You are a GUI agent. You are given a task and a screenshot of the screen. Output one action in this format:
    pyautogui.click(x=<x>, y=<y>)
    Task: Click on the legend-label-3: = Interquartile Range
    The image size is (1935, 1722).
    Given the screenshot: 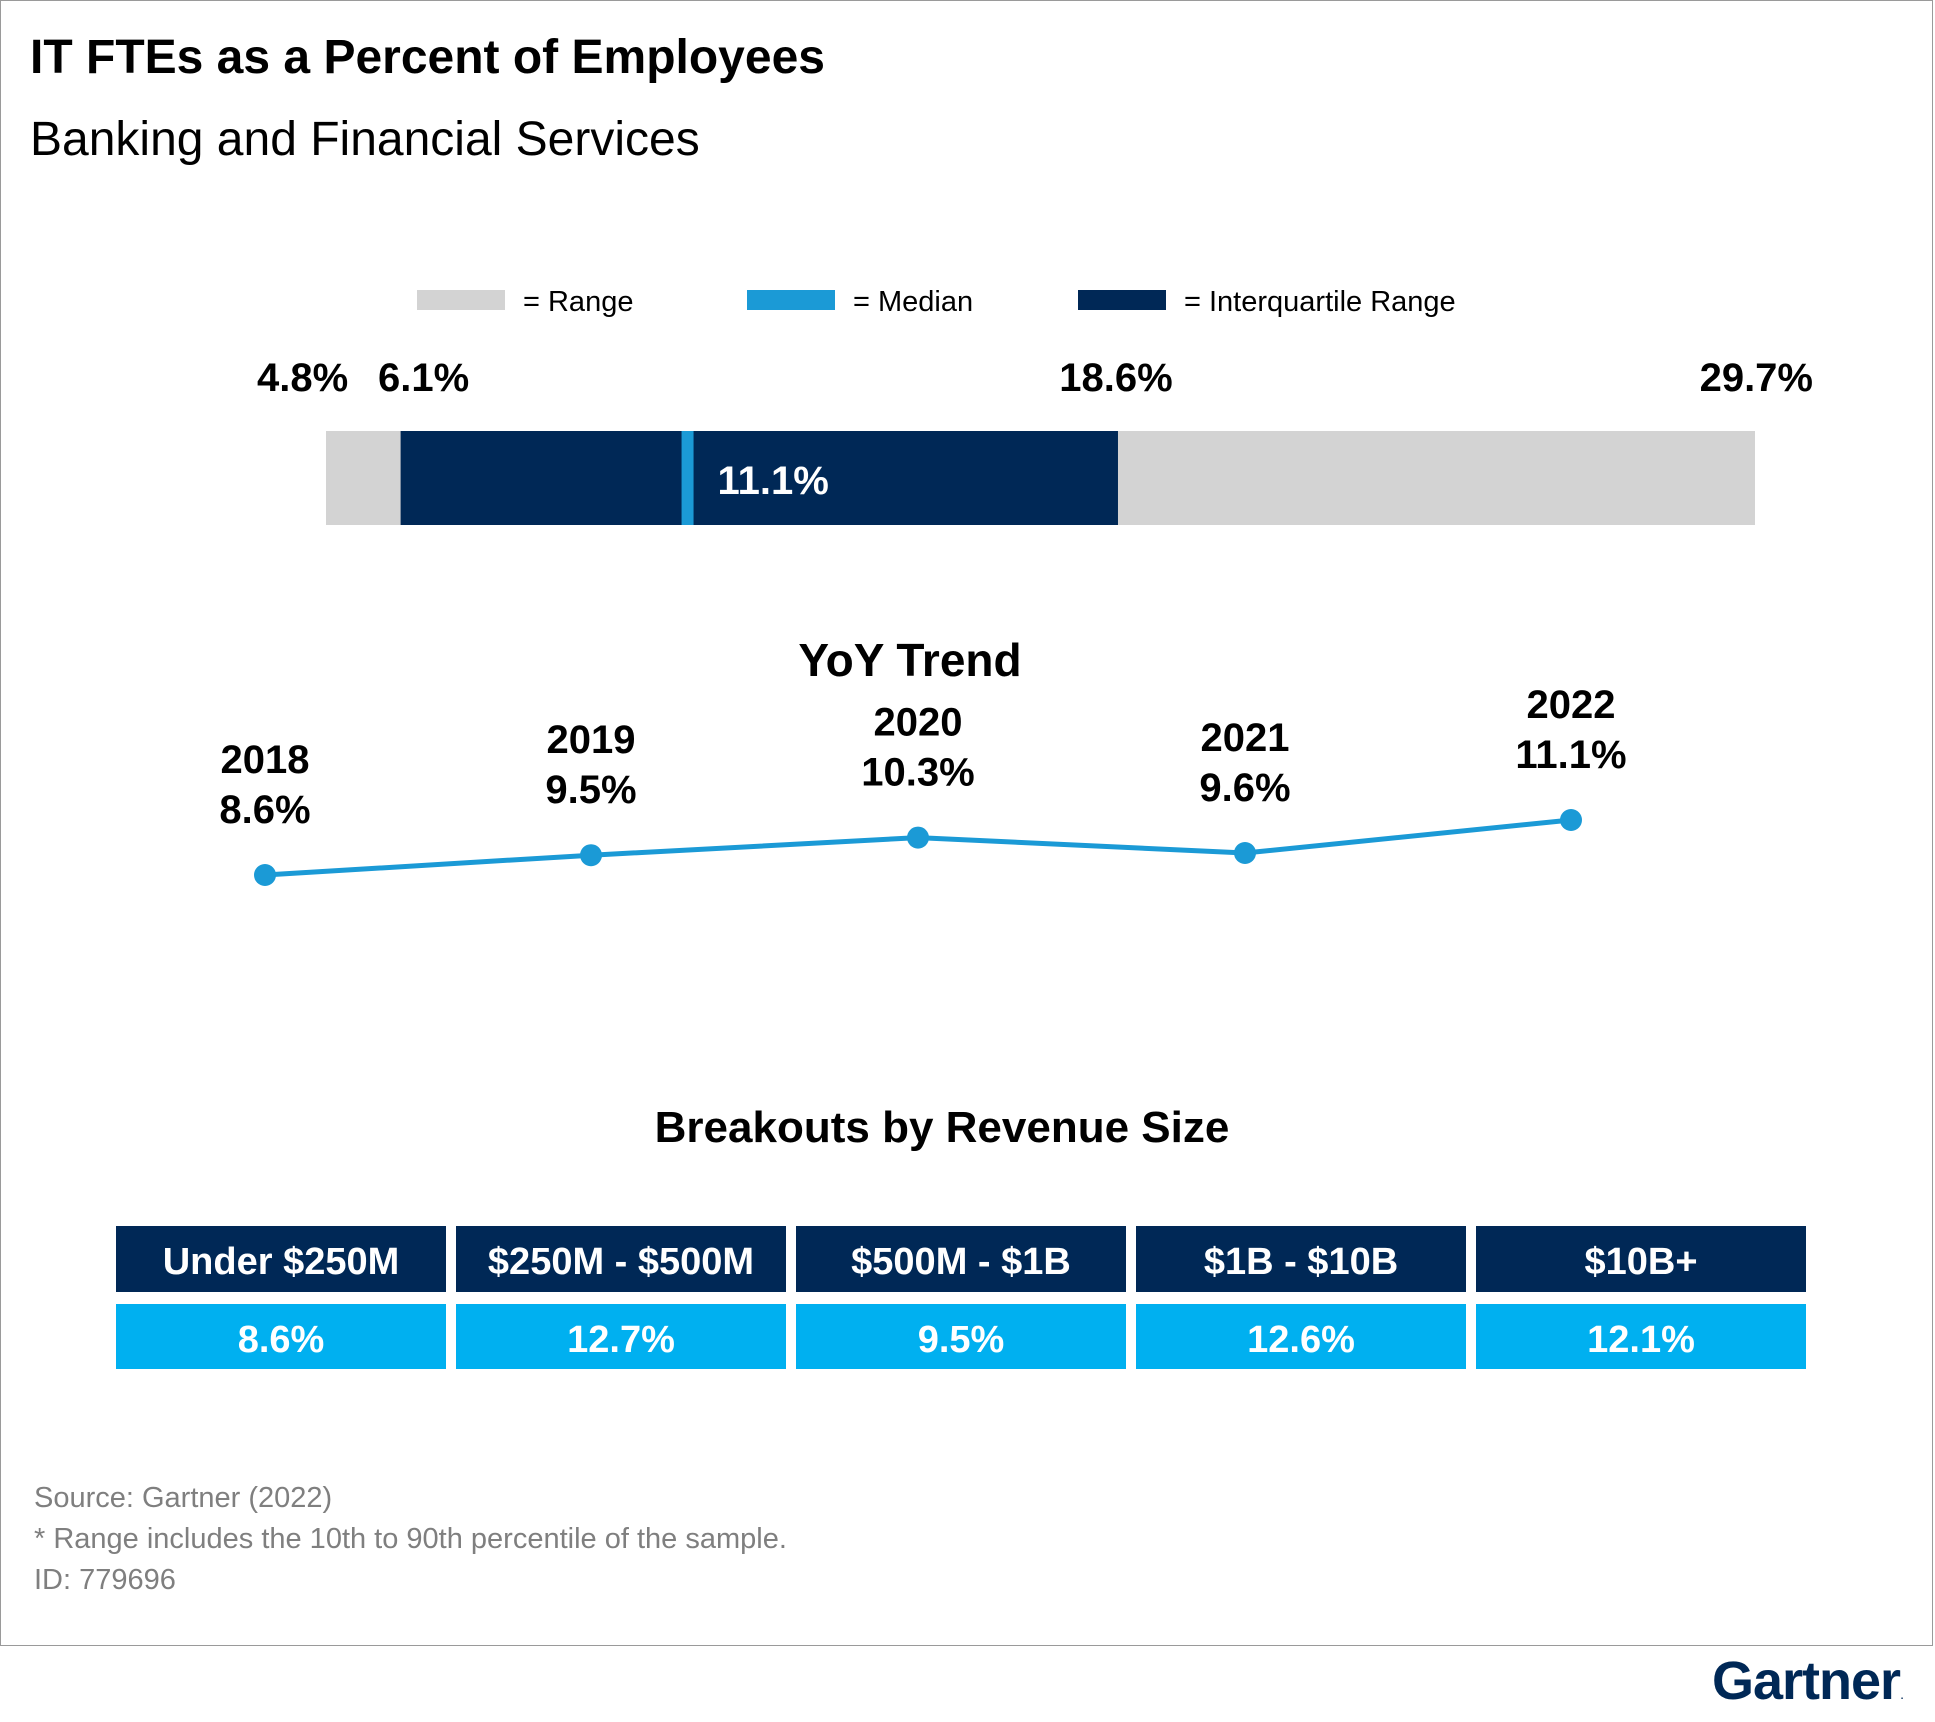 What is the action you would take?
    pyautogui.click(x=1320, y=302)
    